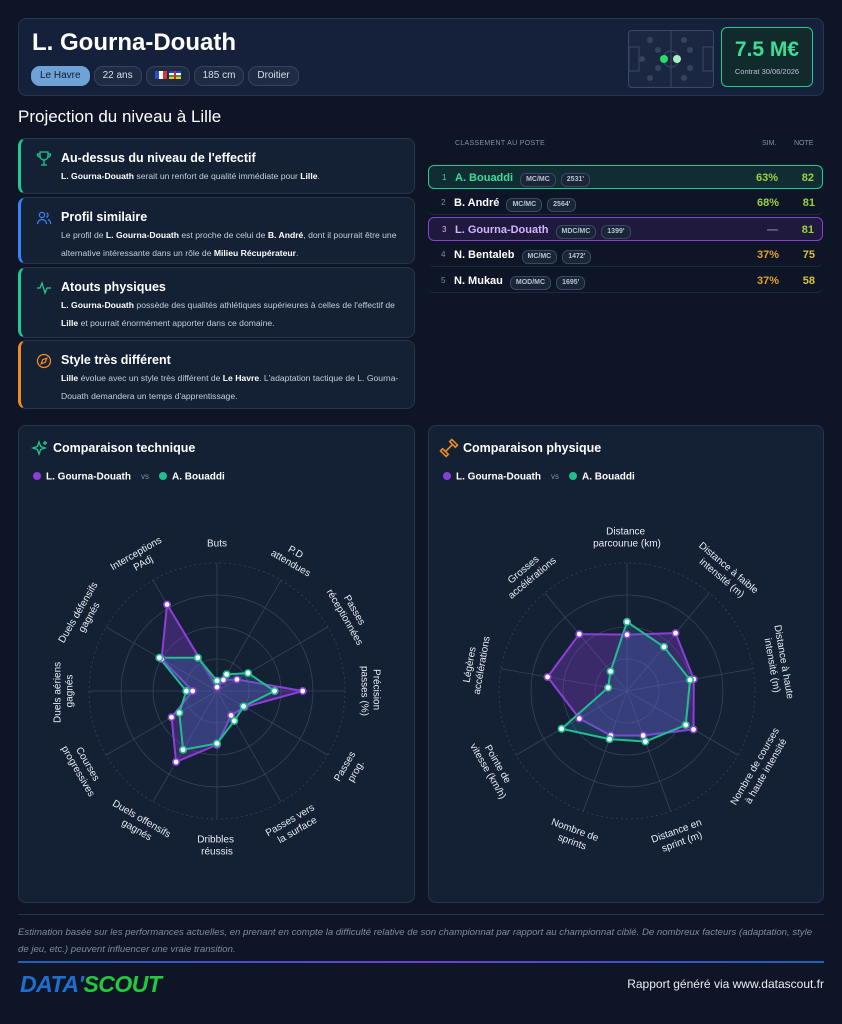 The height and width of the screenshot is (1024, 842). Describe the element at coordinates (562, 205) in the screenshot. I see `elo-pill: 2564'` at that location.